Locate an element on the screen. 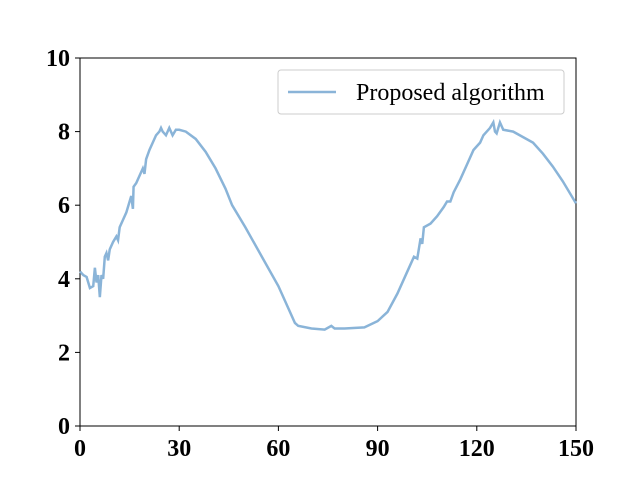  x-tick-label: 60 is located at coordinates (278, 449).